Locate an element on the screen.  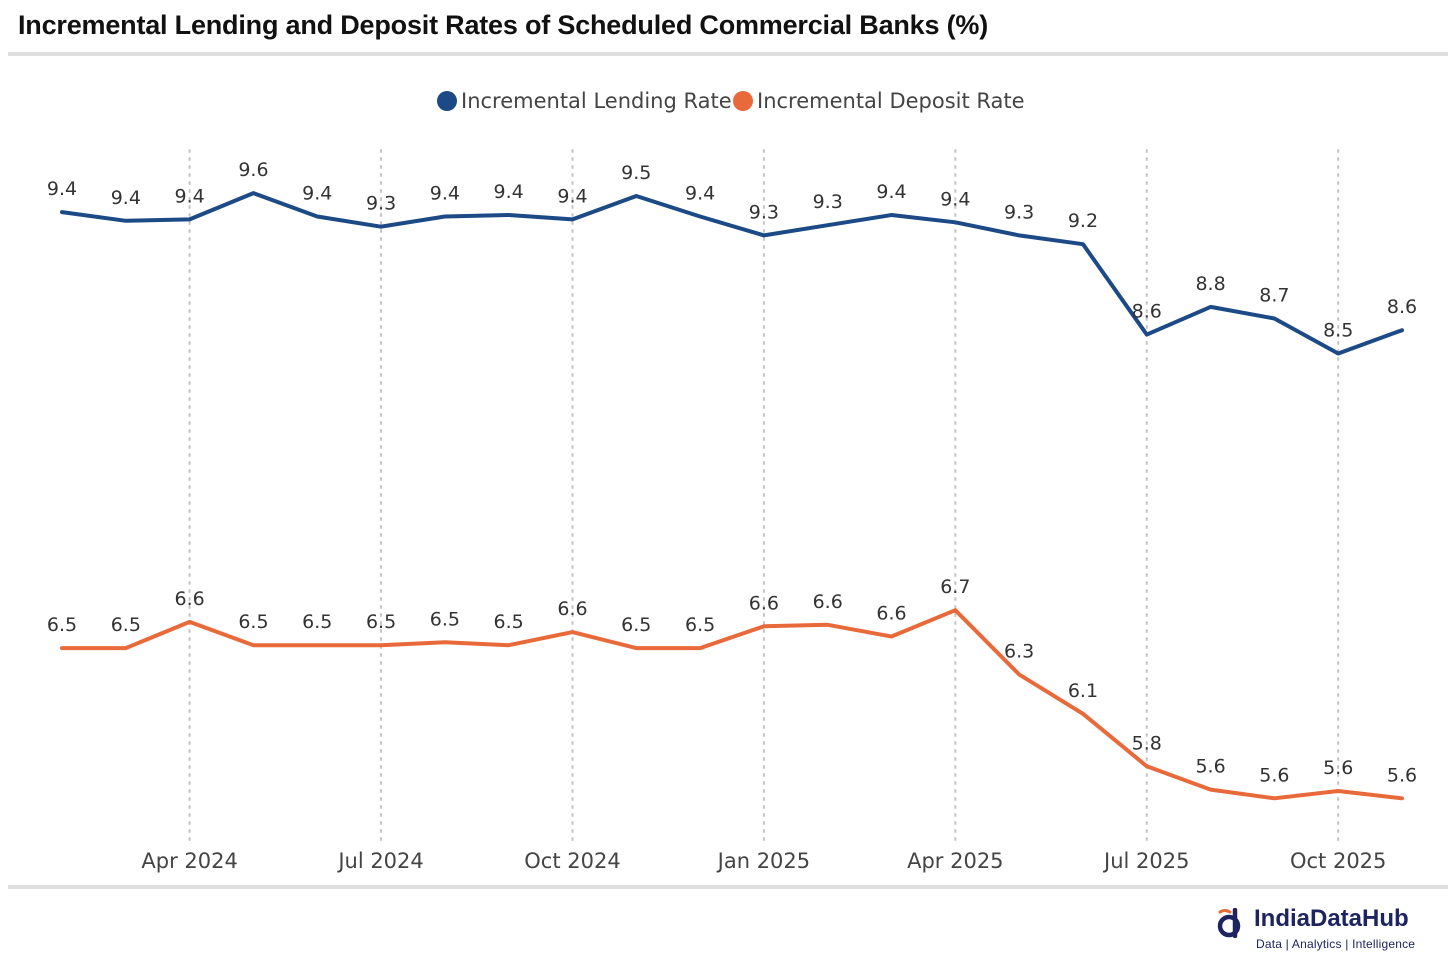
x-tick-label: Jul 2024 is located at coordinates (379, 861).